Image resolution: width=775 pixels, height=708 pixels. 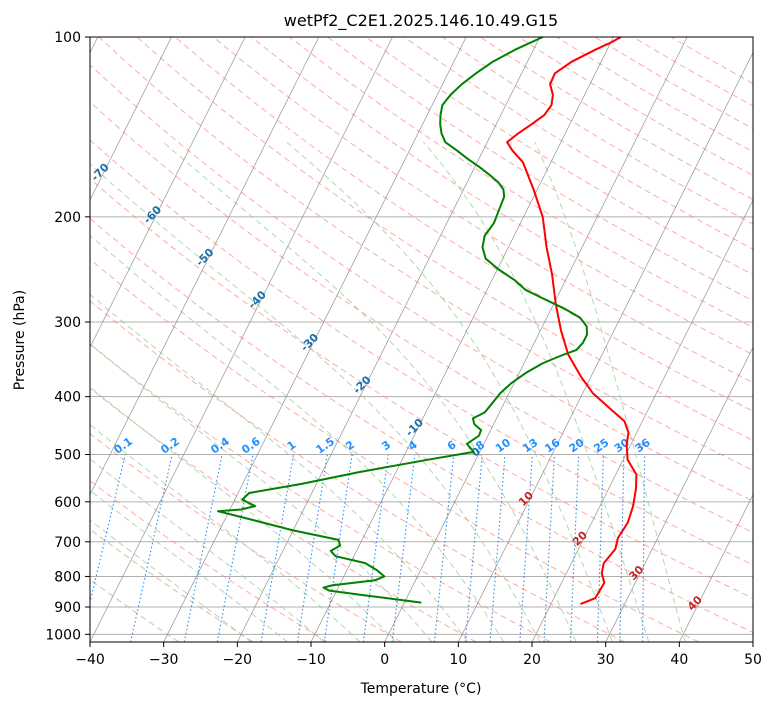 I want to click on x-tick-label: −30, so click(x=164, y=660).